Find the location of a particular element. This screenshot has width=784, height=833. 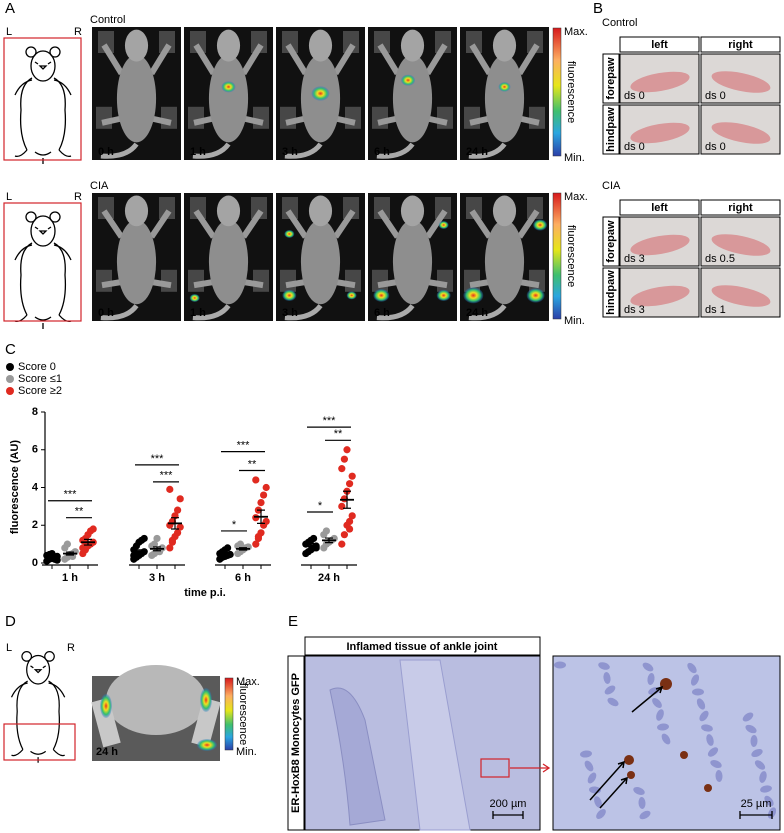

column-header: right is located at coordinates (740, 45).